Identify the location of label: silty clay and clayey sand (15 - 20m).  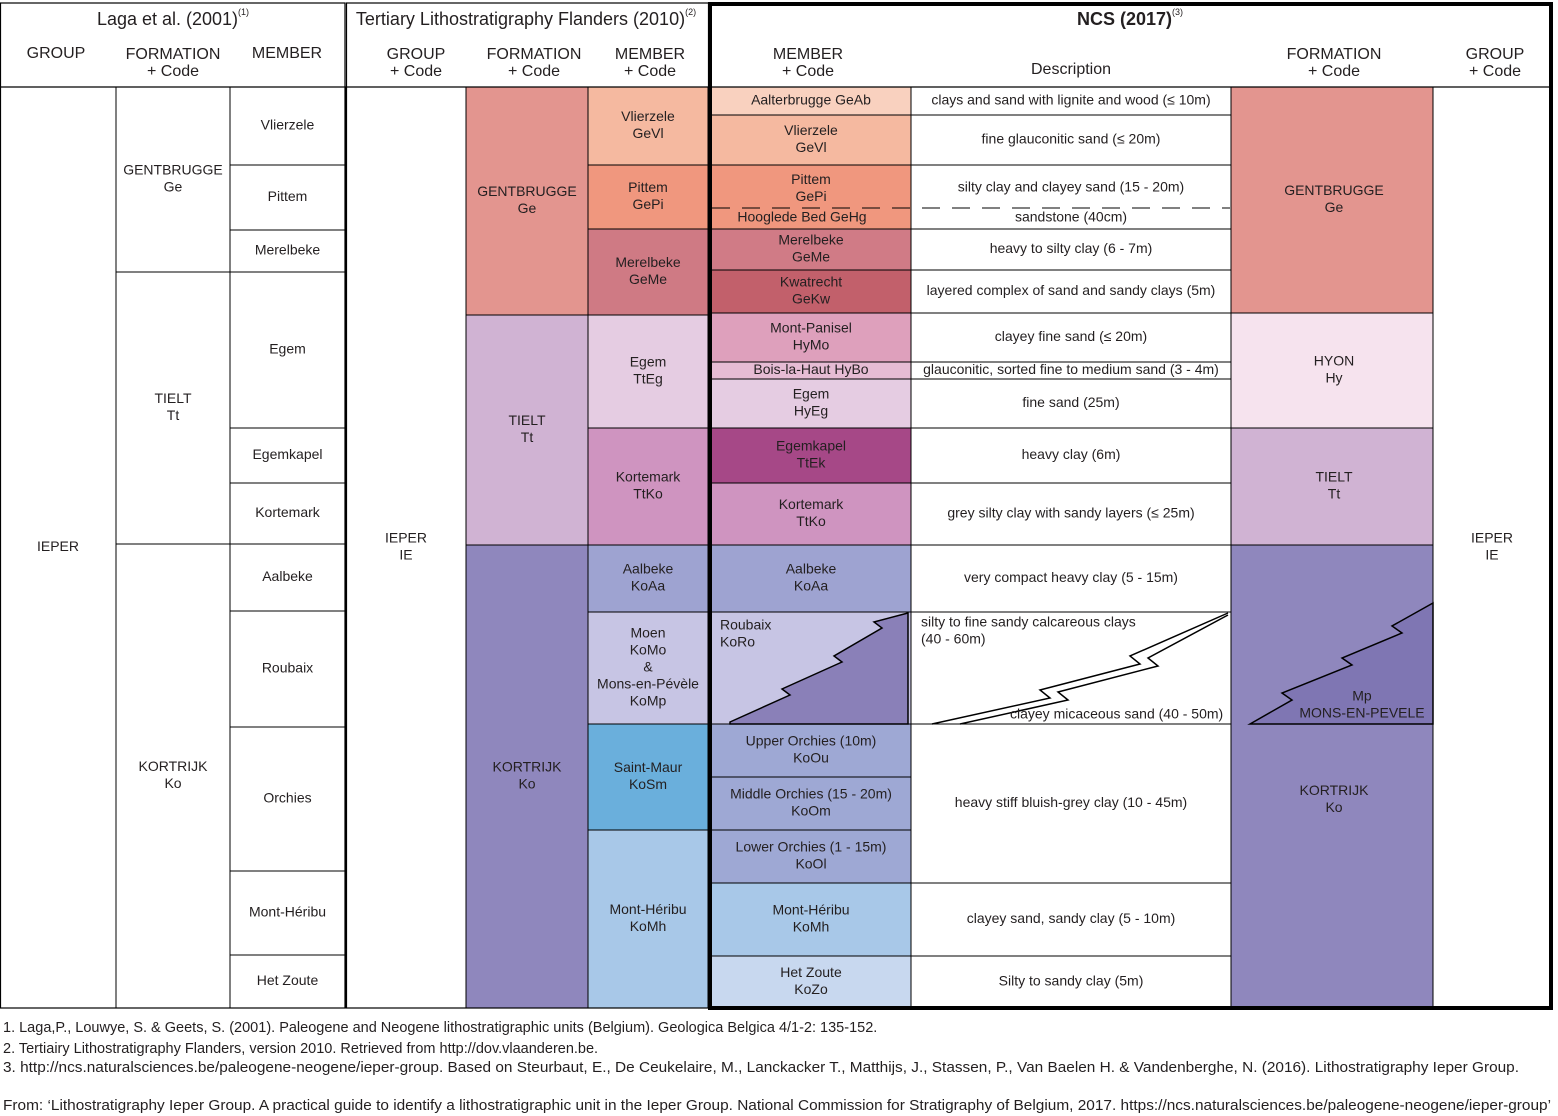
(1071, 187).